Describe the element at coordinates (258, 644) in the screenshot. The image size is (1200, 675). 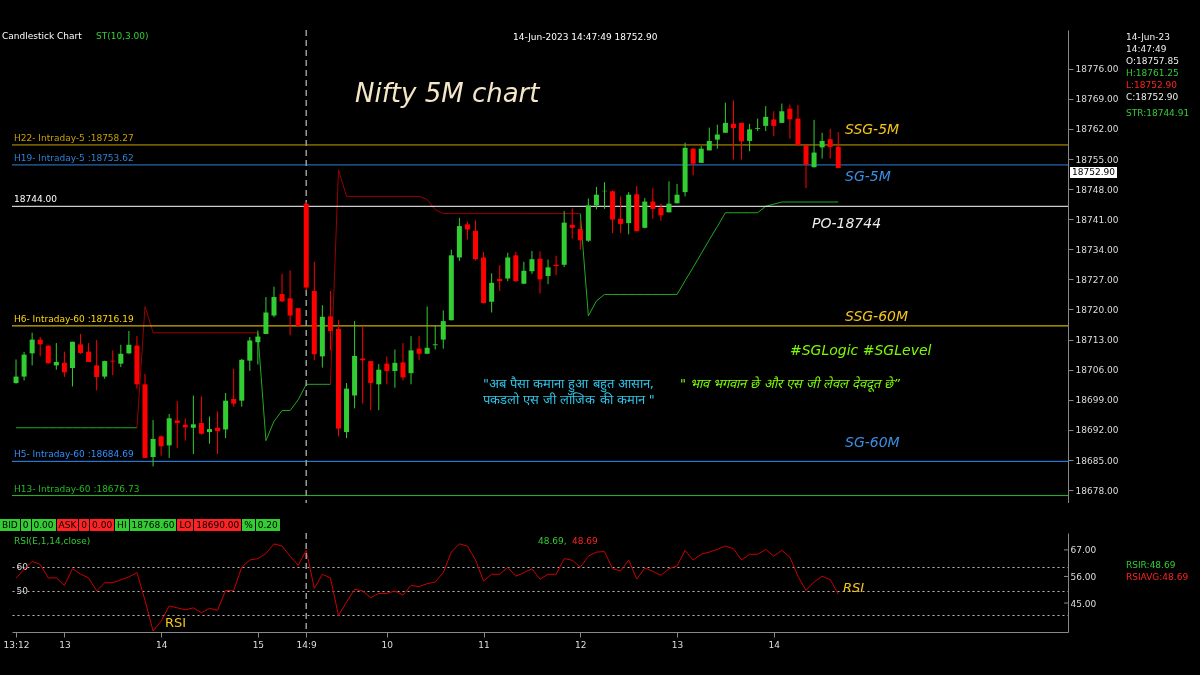
I see `x-tick-label: 15` at that location.